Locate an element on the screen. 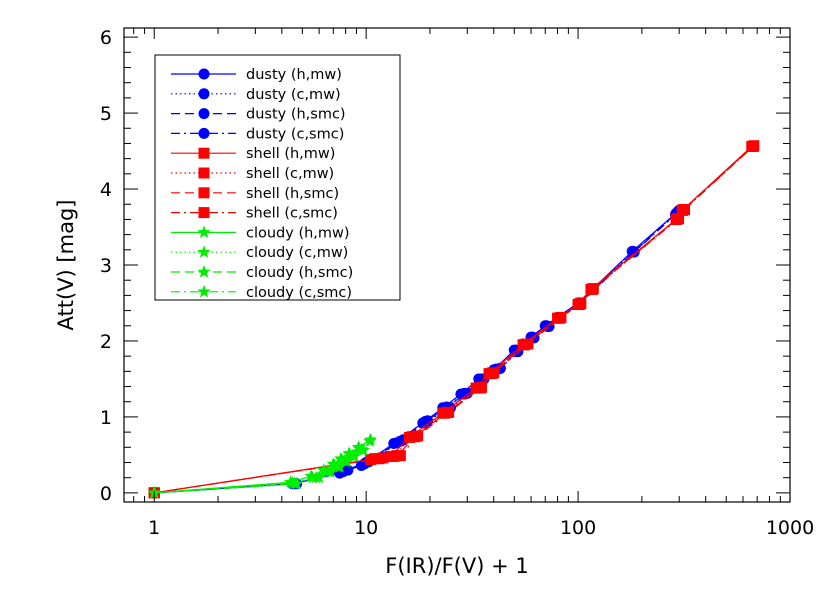 The image size is (830, 593). legend-marker-cloudy-h-mw is located at coordinates (204, 232).